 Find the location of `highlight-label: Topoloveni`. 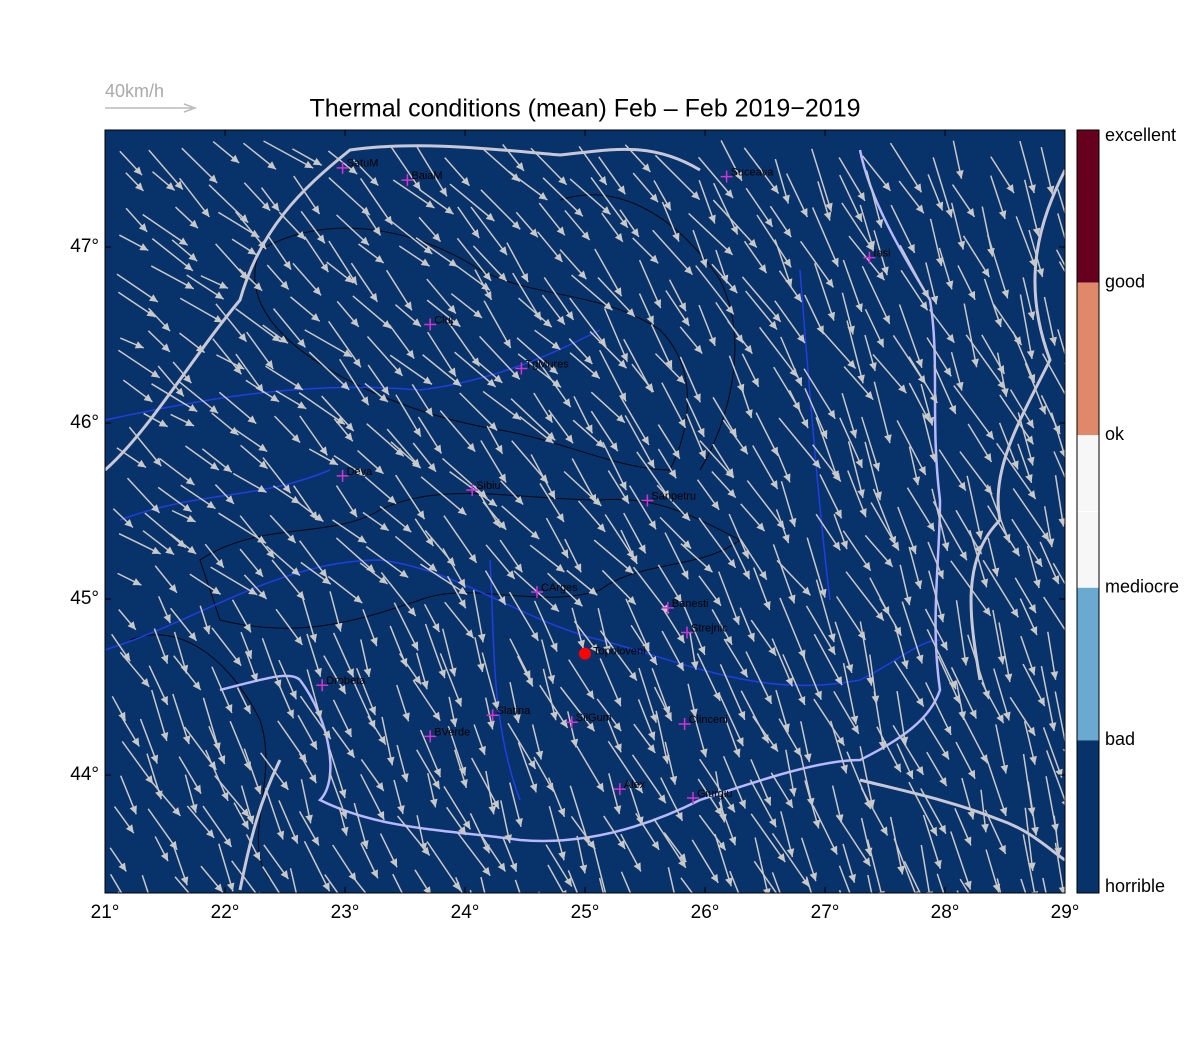

highlight-label: Topoloveni is located at coordinates (619, 652).